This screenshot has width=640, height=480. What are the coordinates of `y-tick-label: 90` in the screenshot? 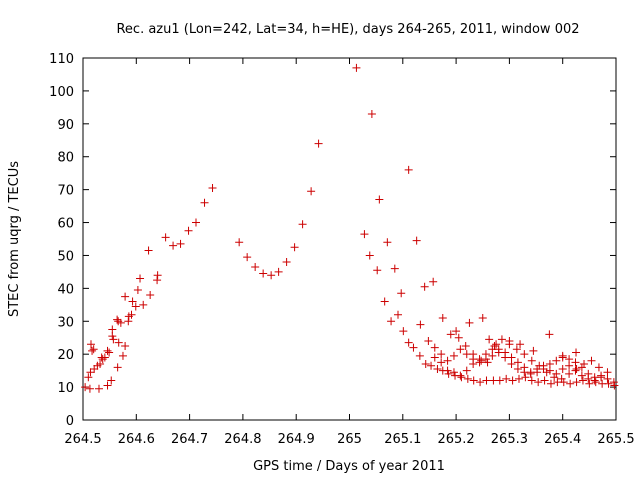 It's located at (65, 125).